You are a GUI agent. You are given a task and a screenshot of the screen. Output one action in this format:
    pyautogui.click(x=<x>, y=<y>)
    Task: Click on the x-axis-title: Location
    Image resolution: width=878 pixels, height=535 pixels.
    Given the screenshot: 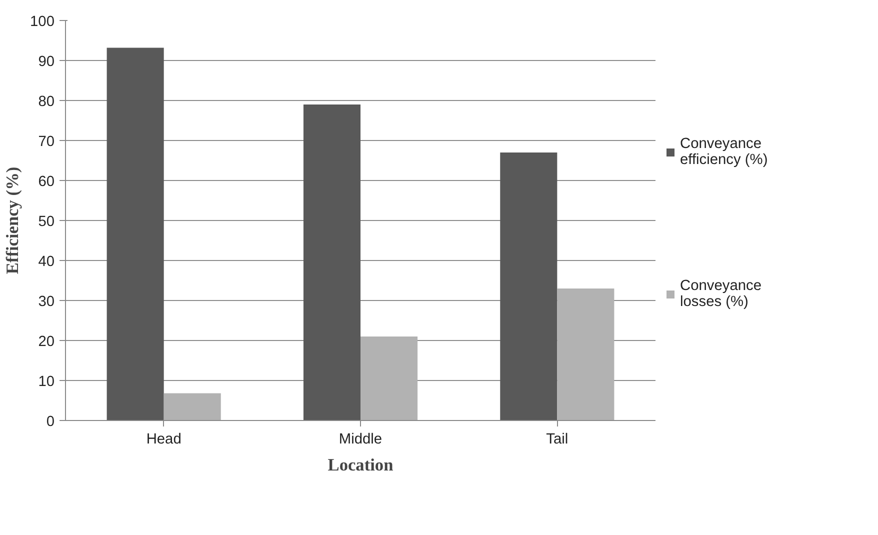 What is the action you would take?
    pyautogui.click(x=361, y=465)
    